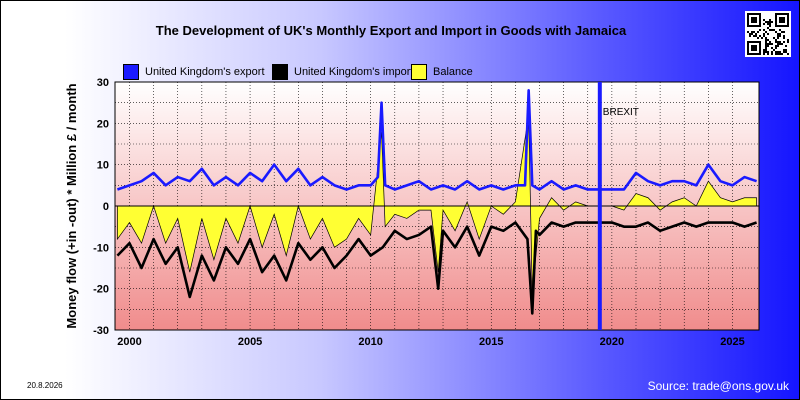 The image size is (800, 400). What do you see at coordinates (354, 72) in the screenshot?
I see `legend-label-import: United Kingdom's import` at bounding box center [354, 72].